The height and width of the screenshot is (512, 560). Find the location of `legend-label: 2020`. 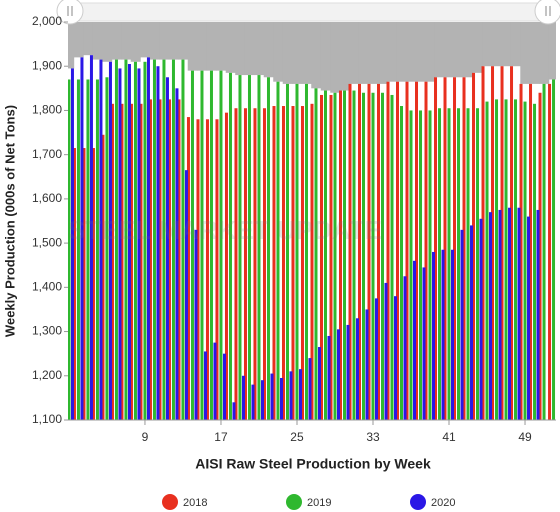

legend-label: 2020 is located at coordinates (443, 503).